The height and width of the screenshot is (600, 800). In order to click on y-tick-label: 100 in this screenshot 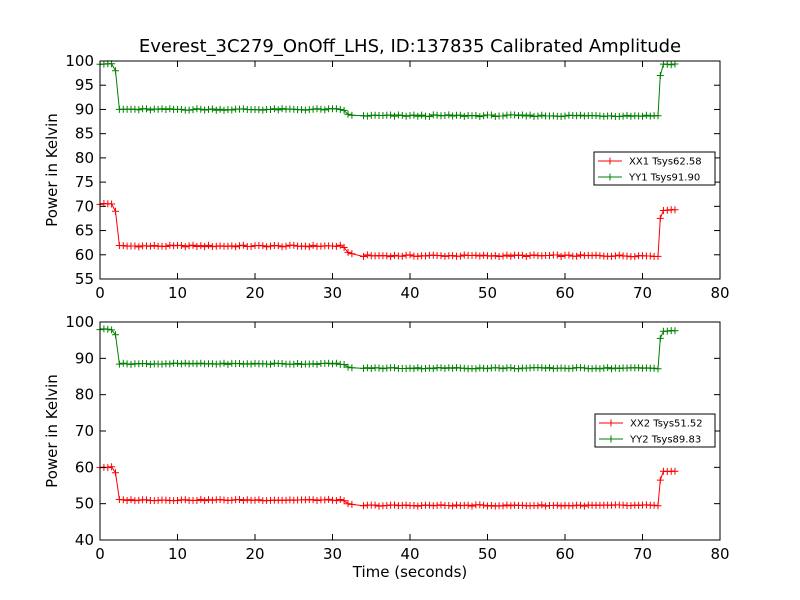, I will do `click(79, 322)`.